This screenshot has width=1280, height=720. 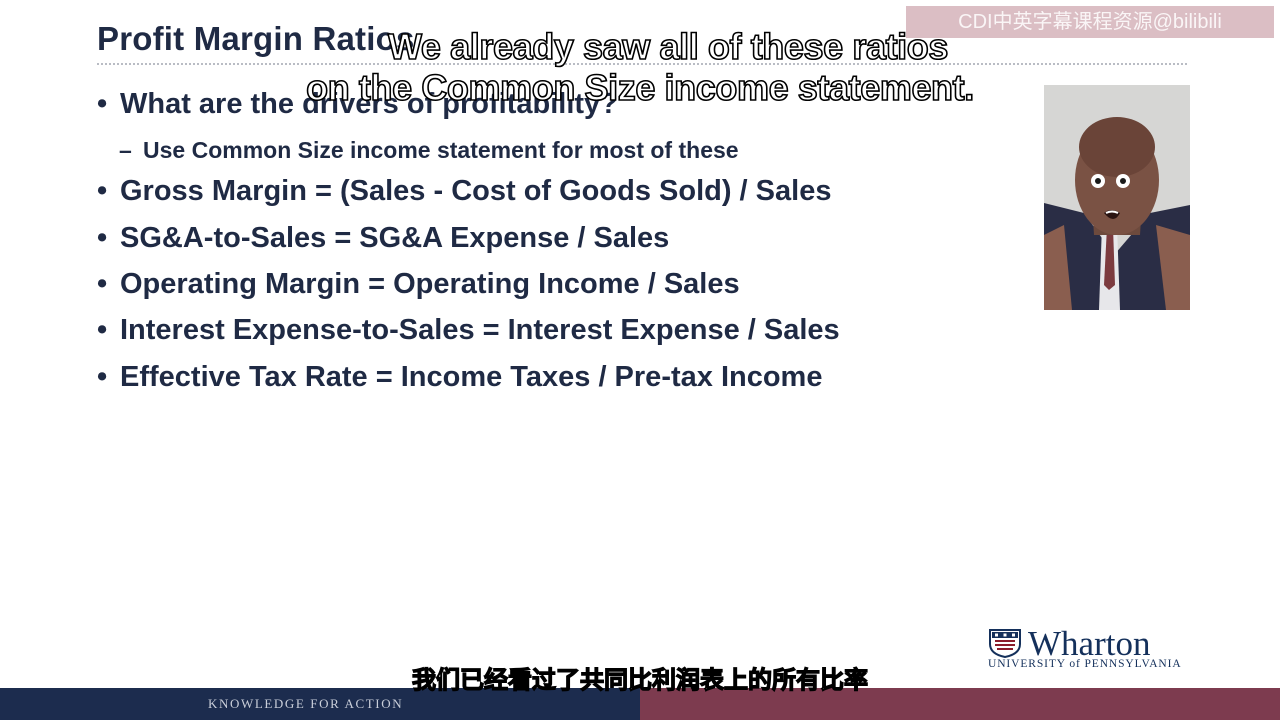 I want to click on presenter-illustration, so click(x=1117, y=197).